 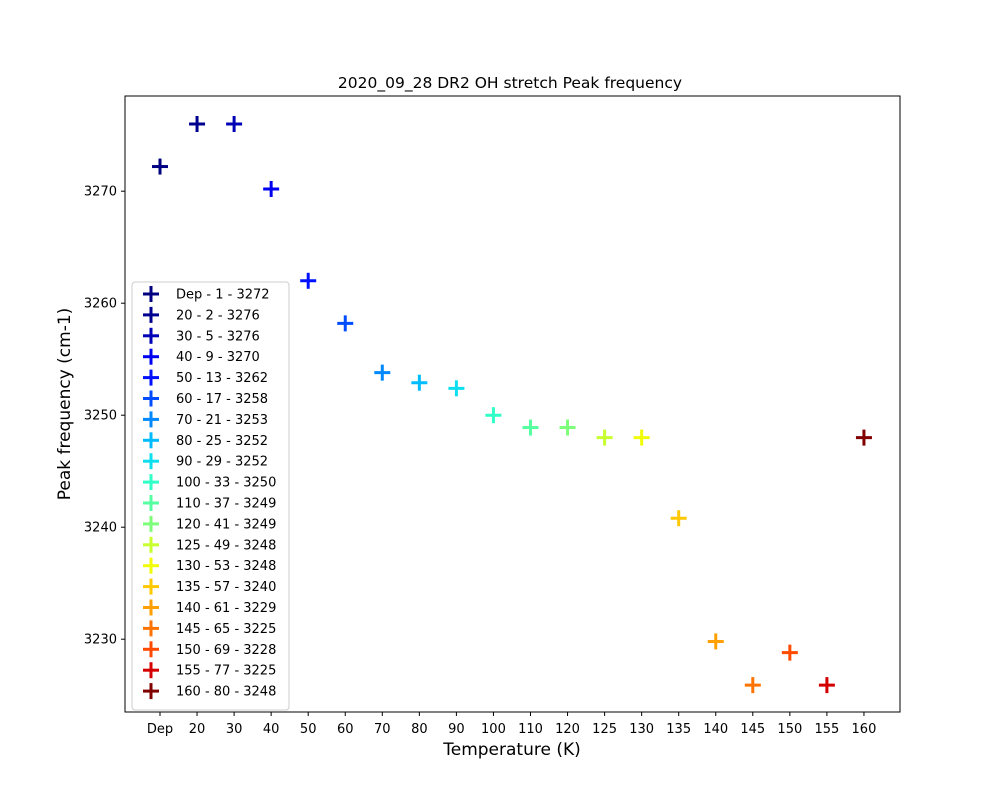 What do you see at coordinates (218, 336) in the screenshot?
I see `legend-label: 30 - 5 - 3276` at bounding box center [218, 336].